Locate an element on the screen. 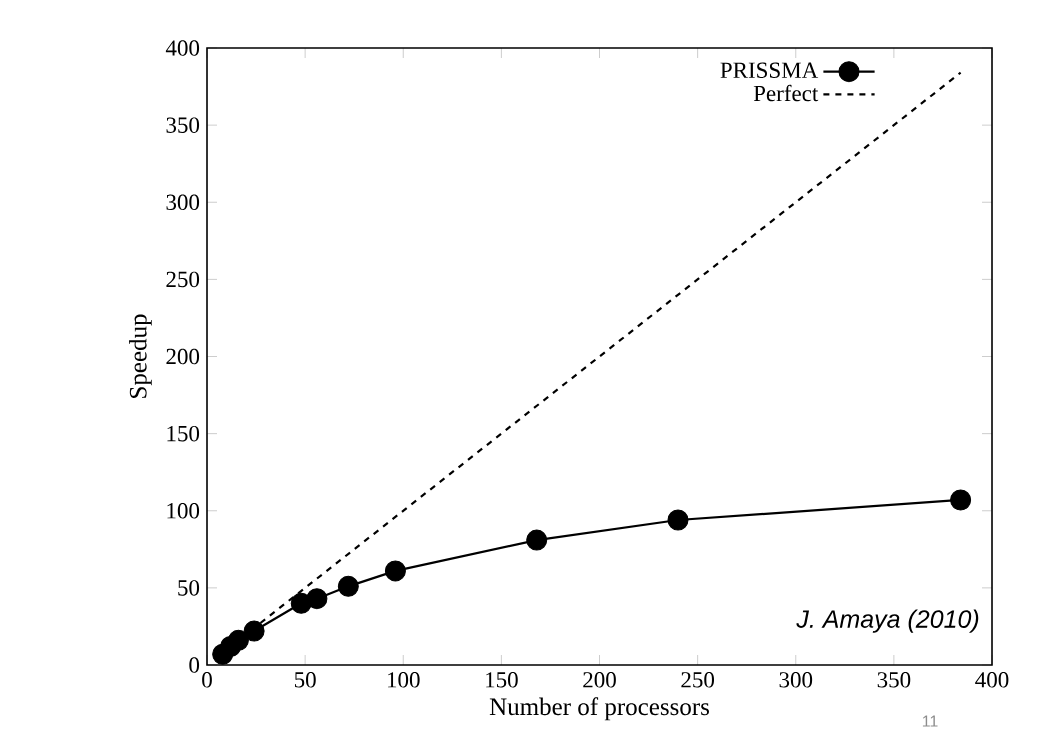 The width and height of the screenshot is (1048, 730). x-tick-label: 400 is located at coordinates (992, 680).